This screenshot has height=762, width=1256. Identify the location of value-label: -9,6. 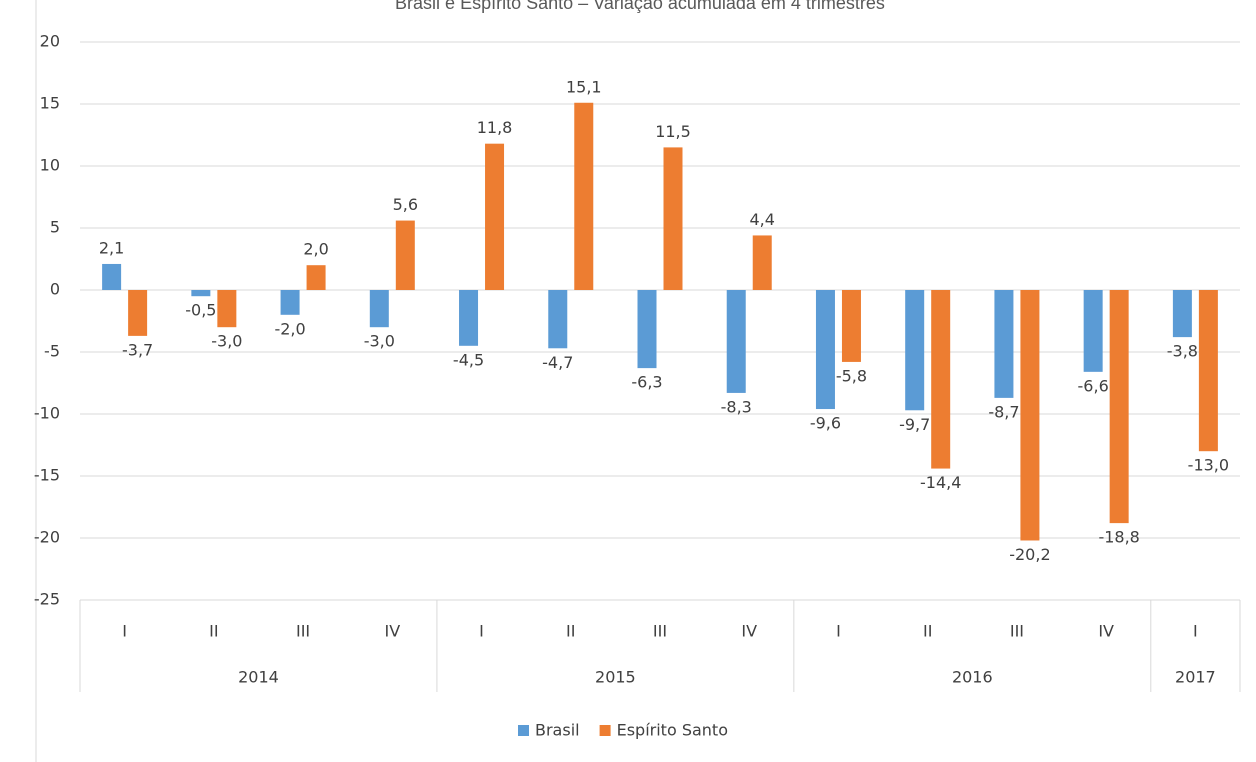
(825, 423).